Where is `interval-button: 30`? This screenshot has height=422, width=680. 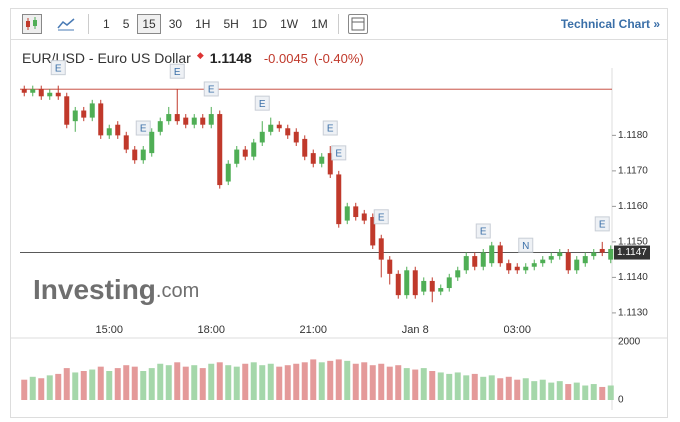 interval-button: 30 is located at coordinates (175, 24).